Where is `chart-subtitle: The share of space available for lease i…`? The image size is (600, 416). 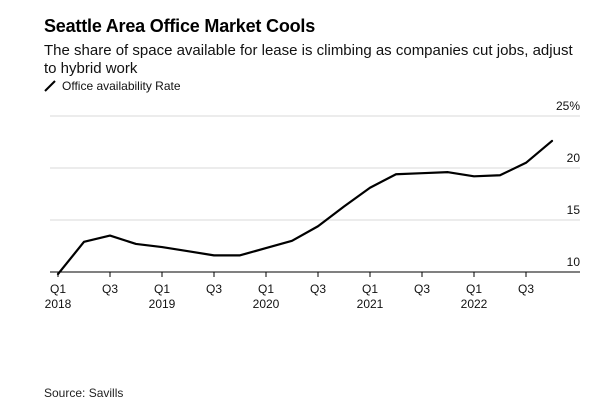
chart-subtitle: The share of space available for lease i… is located at coordinates (308, 59).